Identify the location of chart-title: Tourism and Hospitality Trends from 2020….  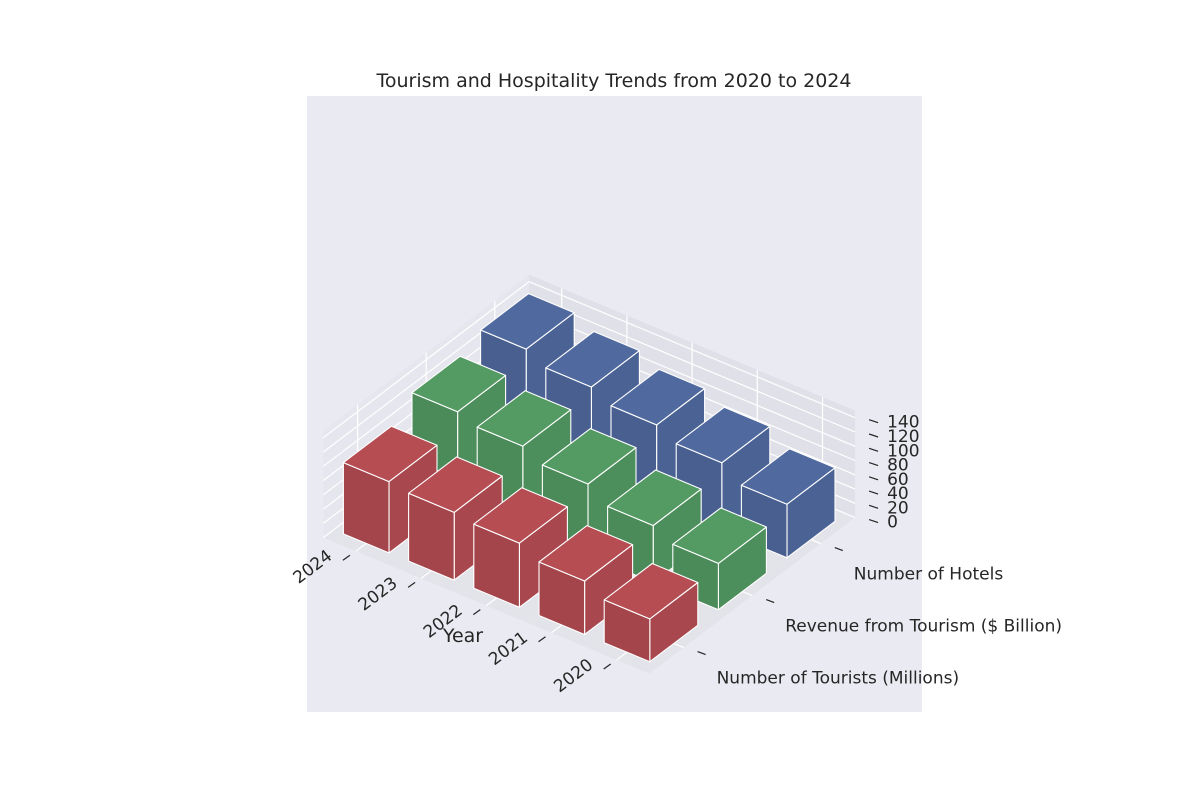
(614, 81).